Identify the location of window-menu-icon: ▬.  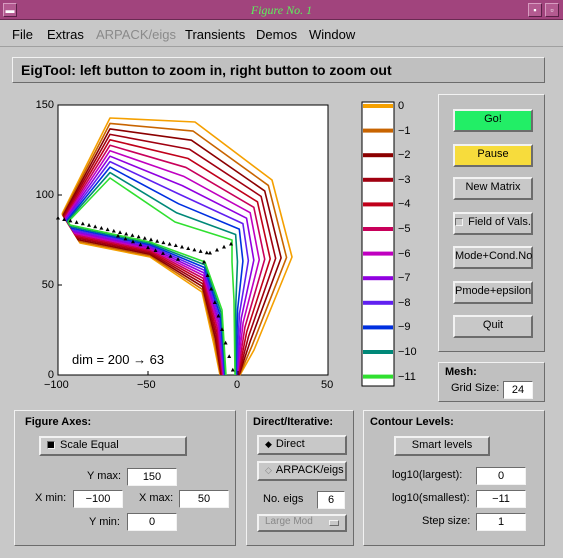
(10, 10).